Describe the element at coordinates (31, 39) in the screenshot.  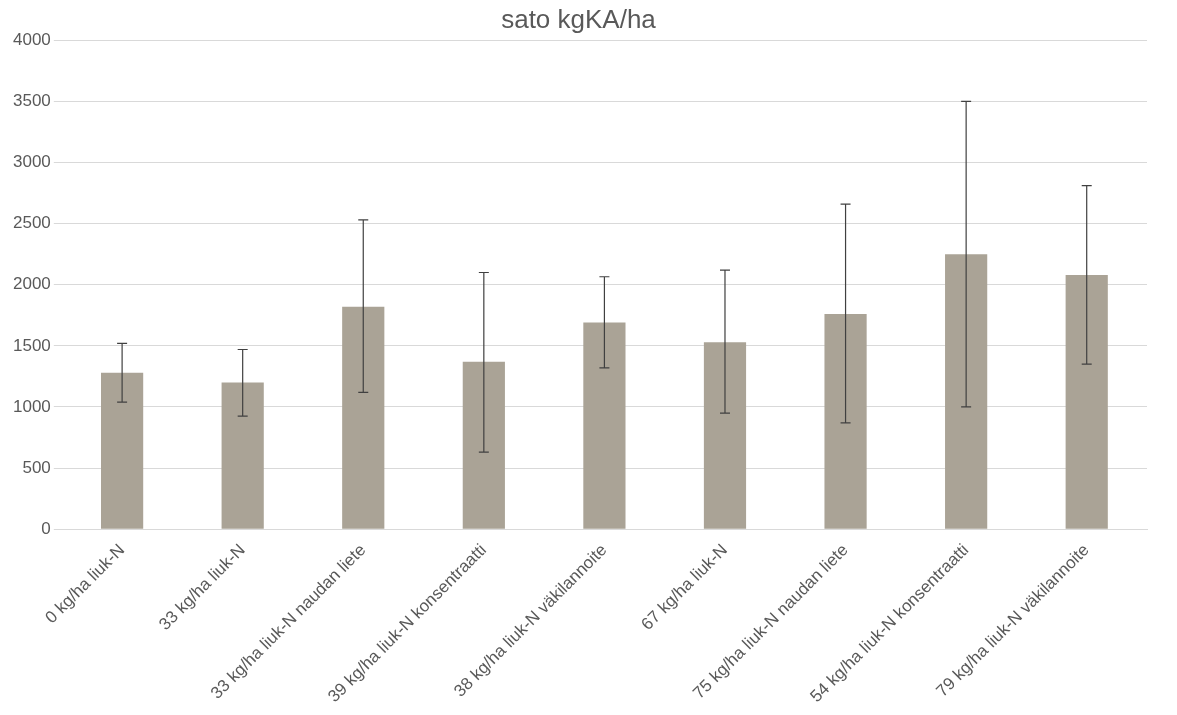
I see `y-tick-label: 4000` at that location.